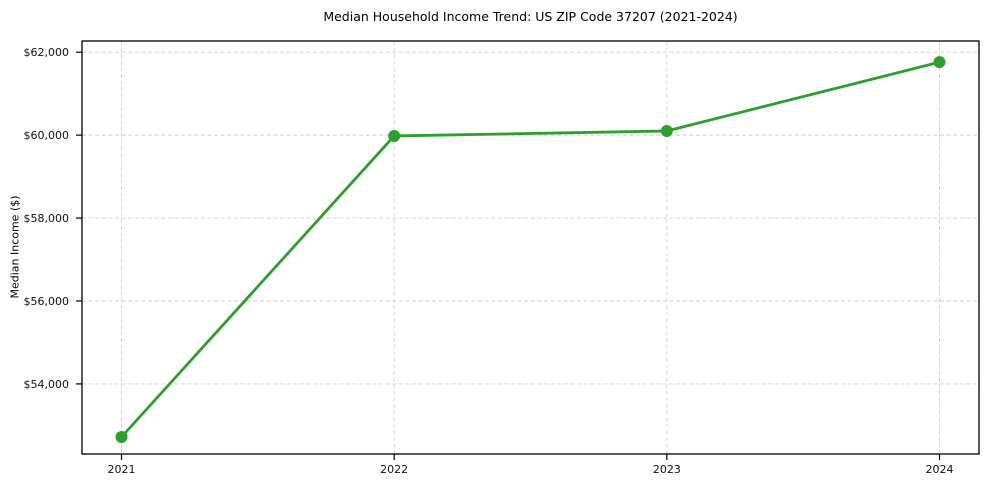  What do you see at coordinates (940, 469) in the screenshot?
I see `x-tick-label: 2024` at bounding box center [940, 469].